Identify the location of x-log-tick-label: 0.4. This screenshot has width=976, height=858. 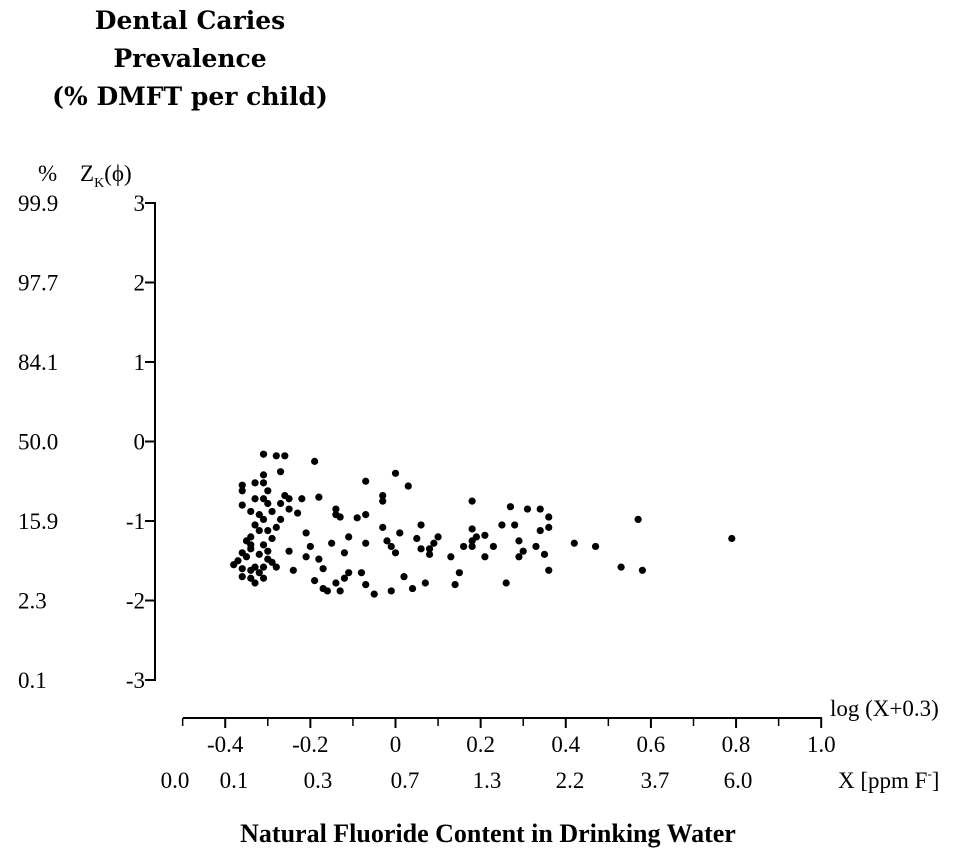
(565, 744).